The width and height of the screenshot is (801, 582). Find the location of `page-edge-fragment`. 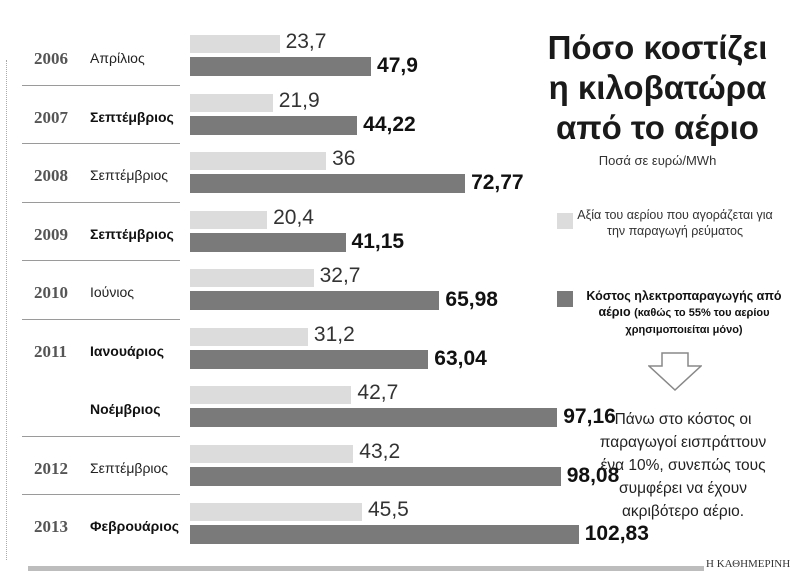

page-edge-fragment is located at coordinates (11, 310).